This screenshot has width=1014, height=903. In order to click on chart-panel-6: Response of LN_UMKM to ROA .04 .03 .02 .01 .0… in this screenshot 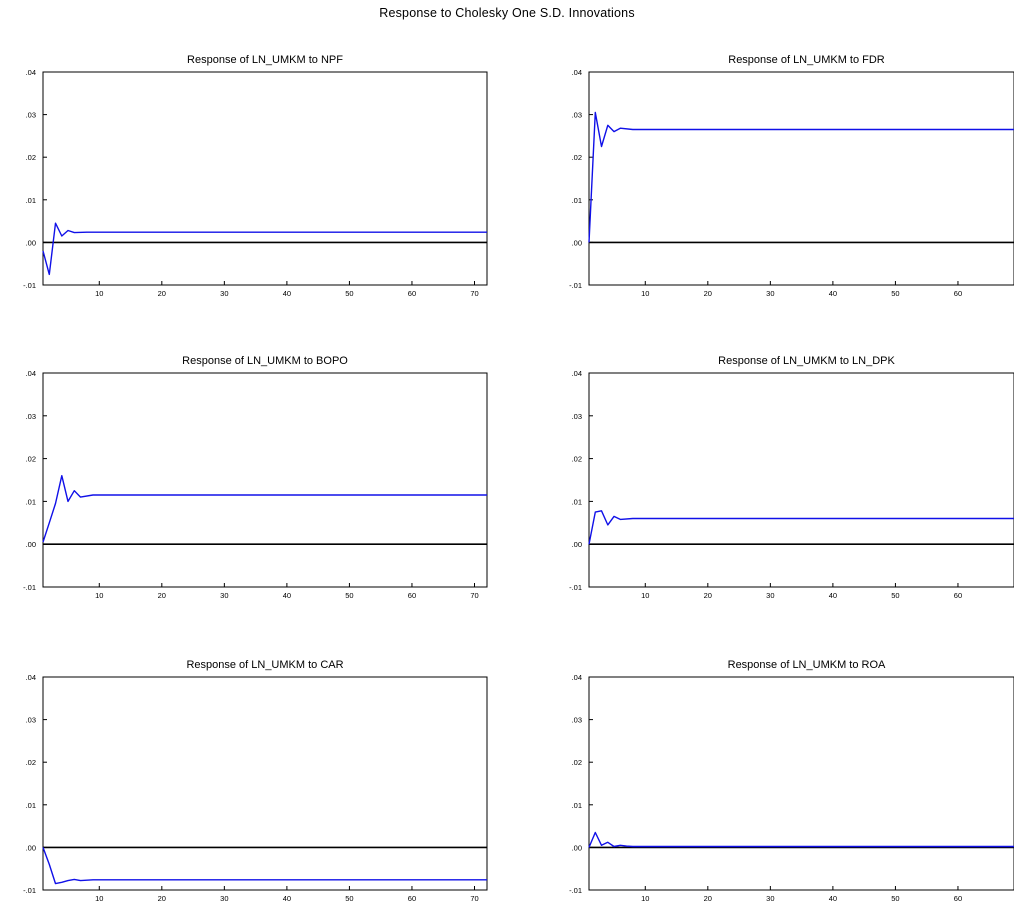, I will do `click(791, 781)`.